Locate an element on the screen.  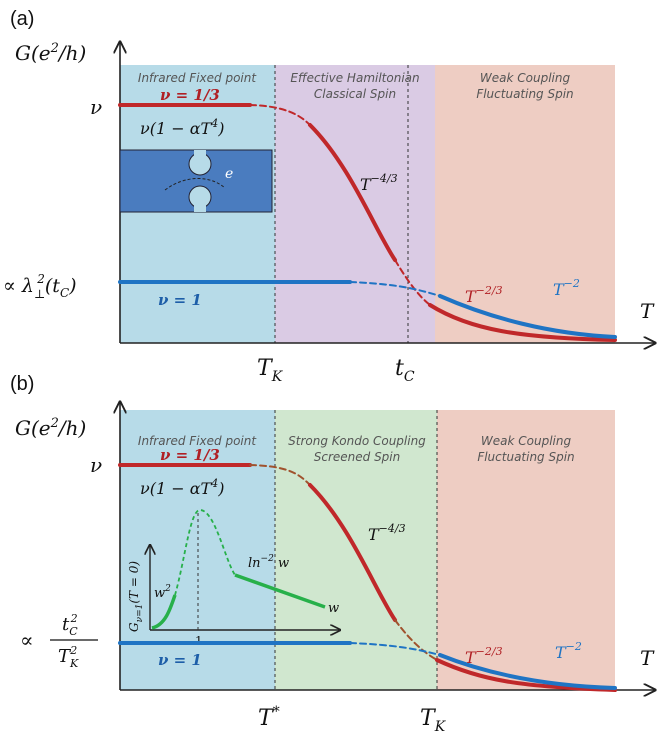
nu-correction: ν(1 − αT4) is located at coordinates (182, 127).